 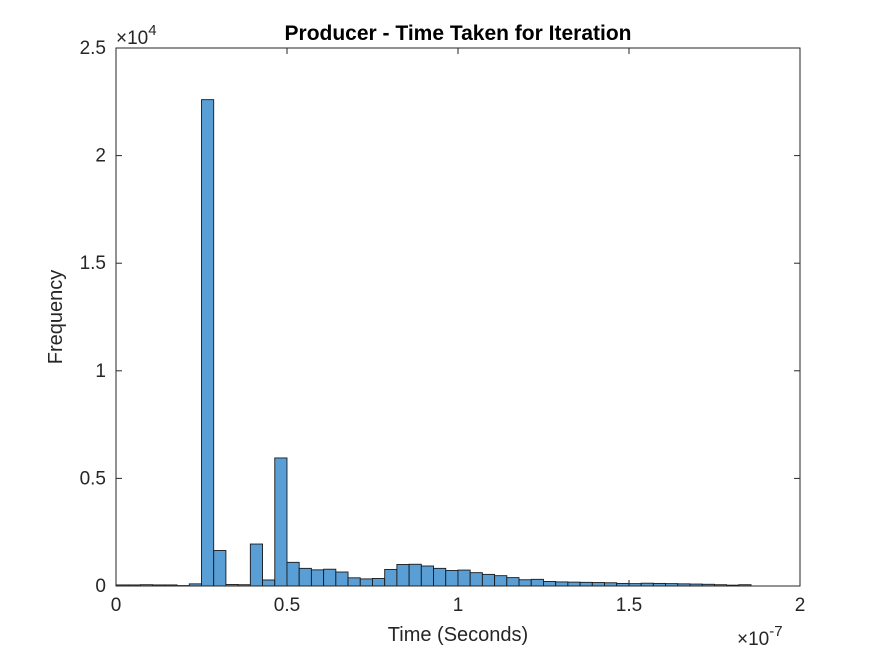 What do you see at coordinates (100, 156) in the screenshot?
I see `y-tick-label: 2` at bounding box center [100, 156].